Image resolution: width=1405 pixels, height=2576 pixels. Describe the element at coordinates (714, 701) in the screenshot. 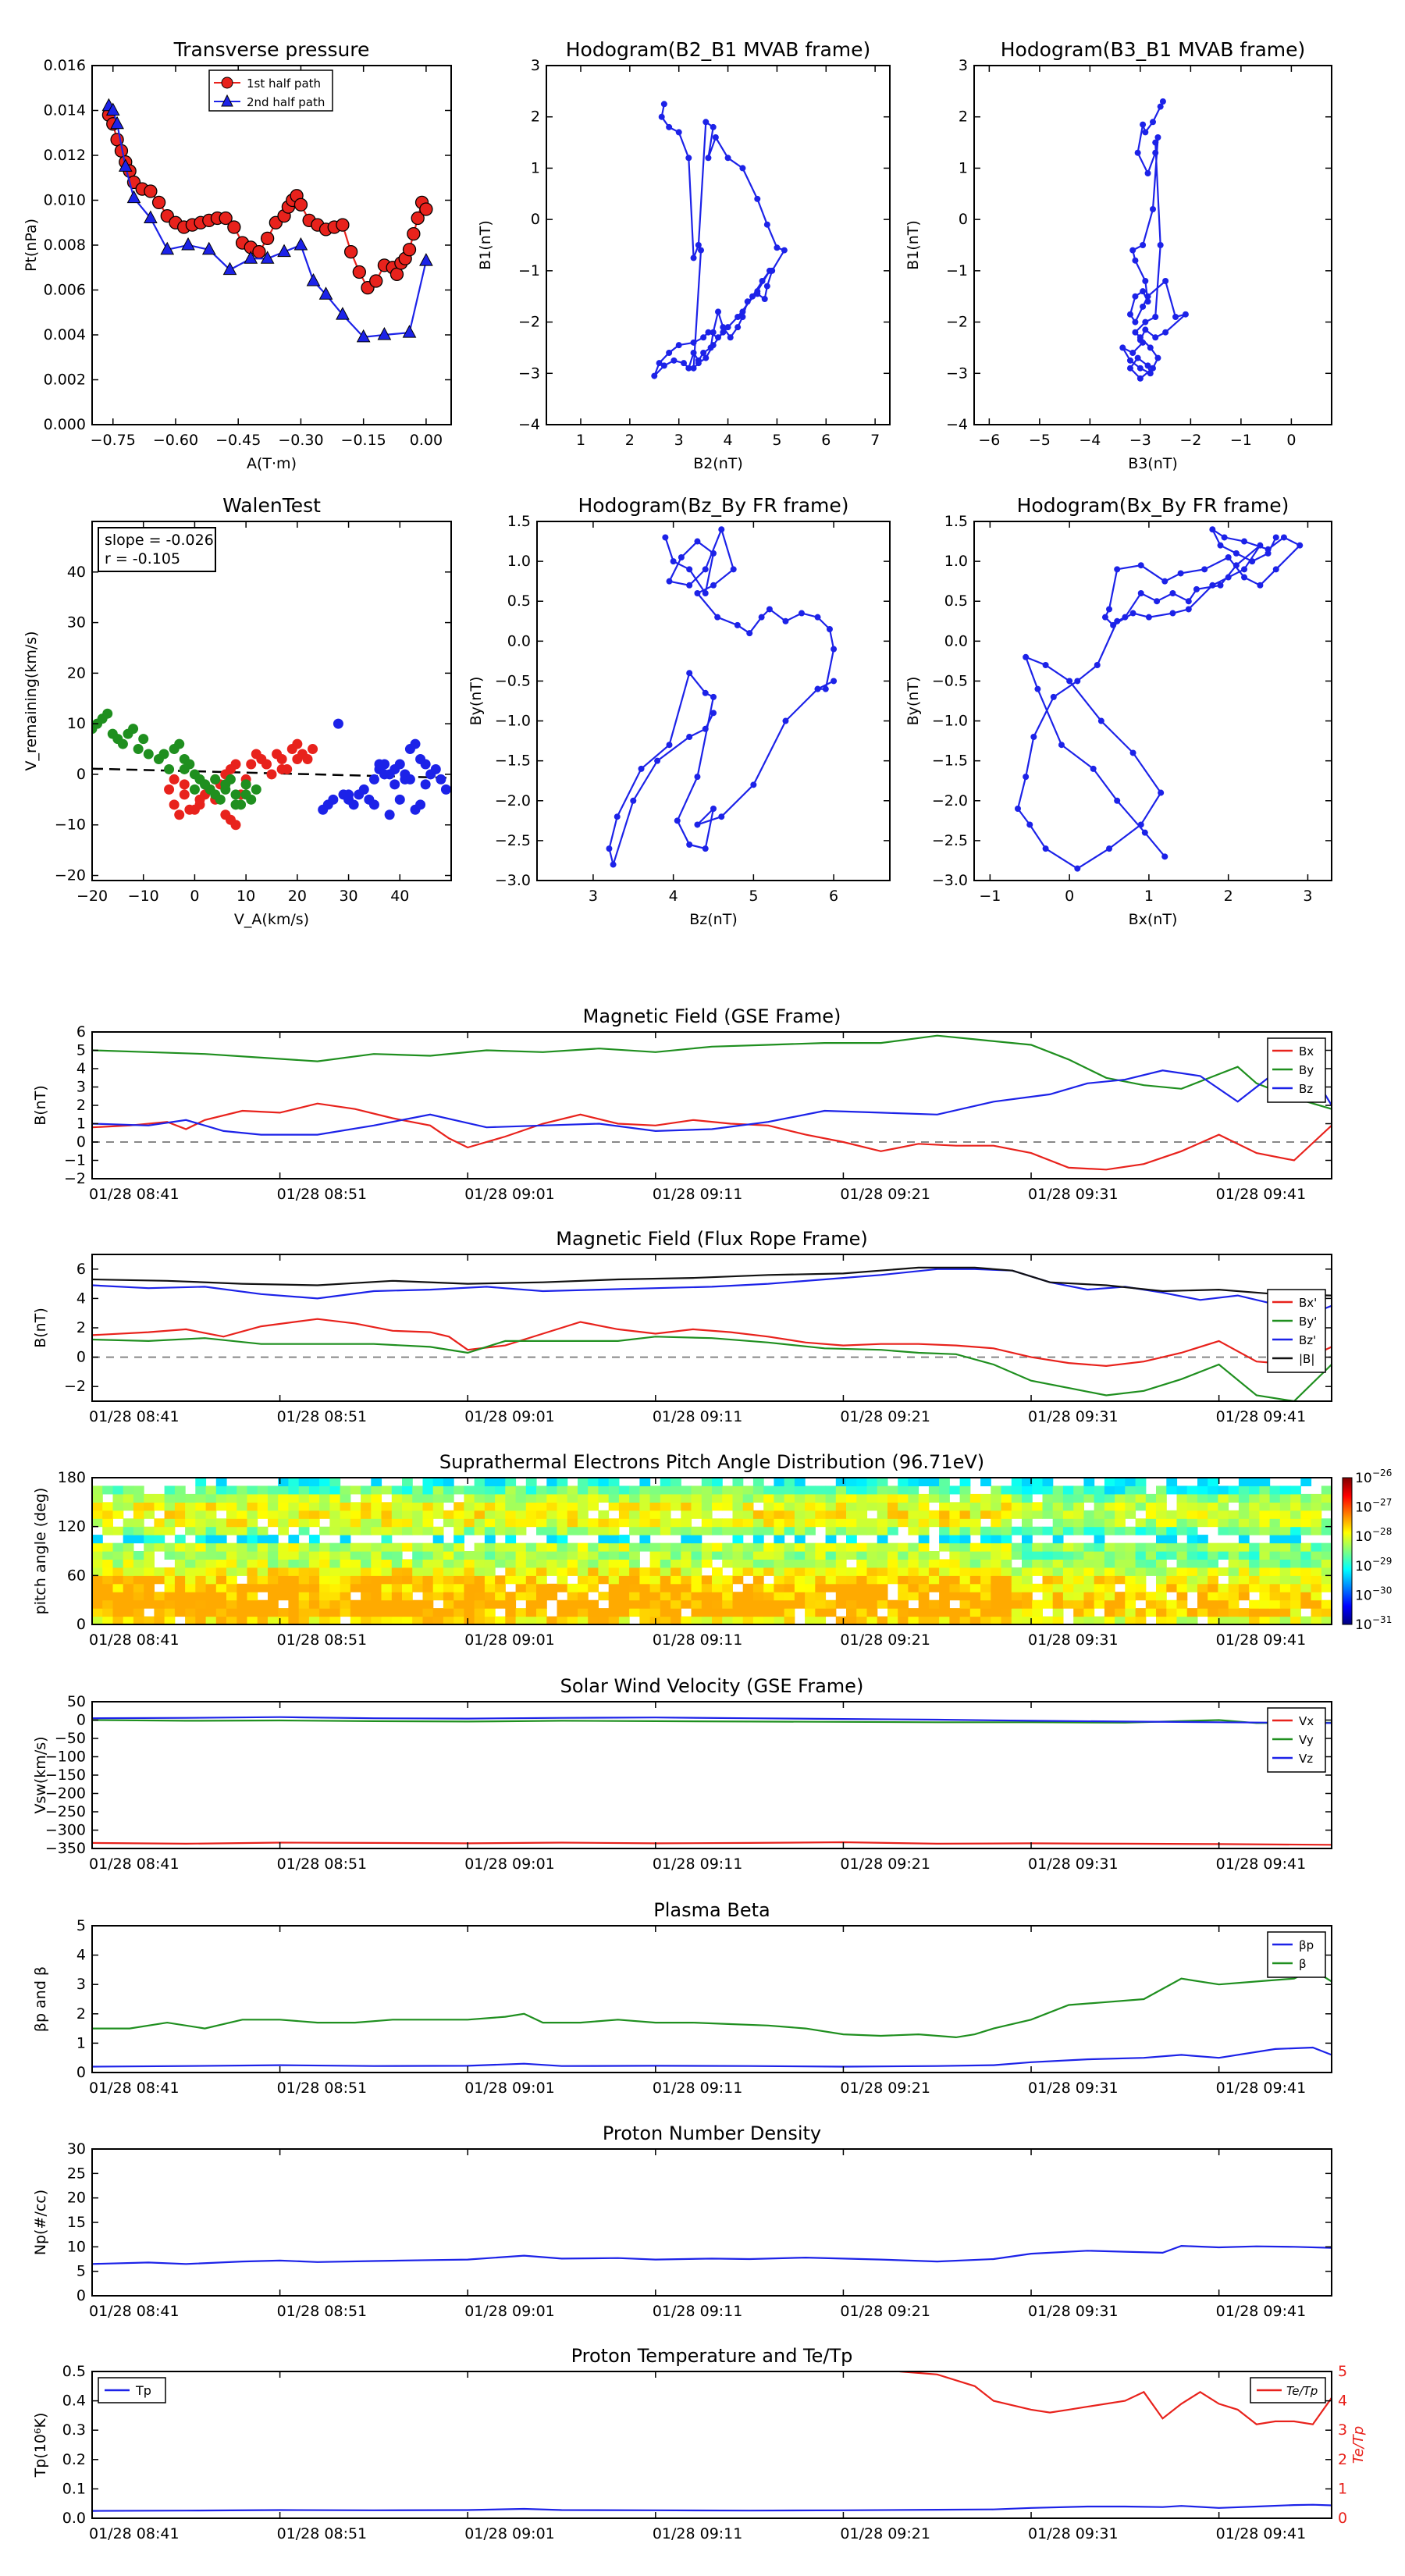

I see `plot-frame` at that location.